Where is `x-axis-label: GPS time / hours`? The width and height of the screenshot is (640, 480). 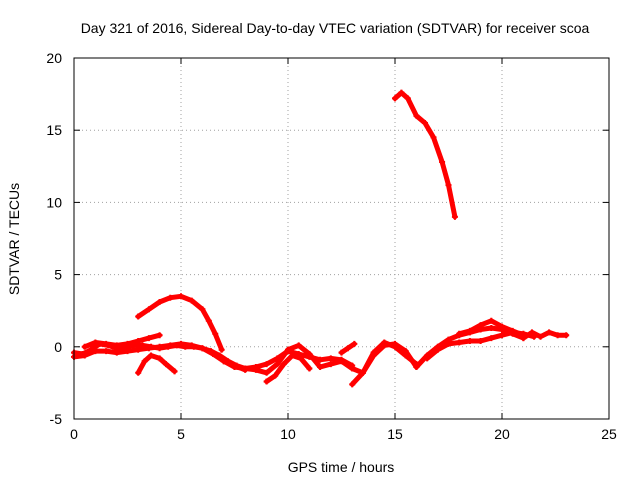 x-axis-label: GPS time / hours is located at coordinates (341, 467).